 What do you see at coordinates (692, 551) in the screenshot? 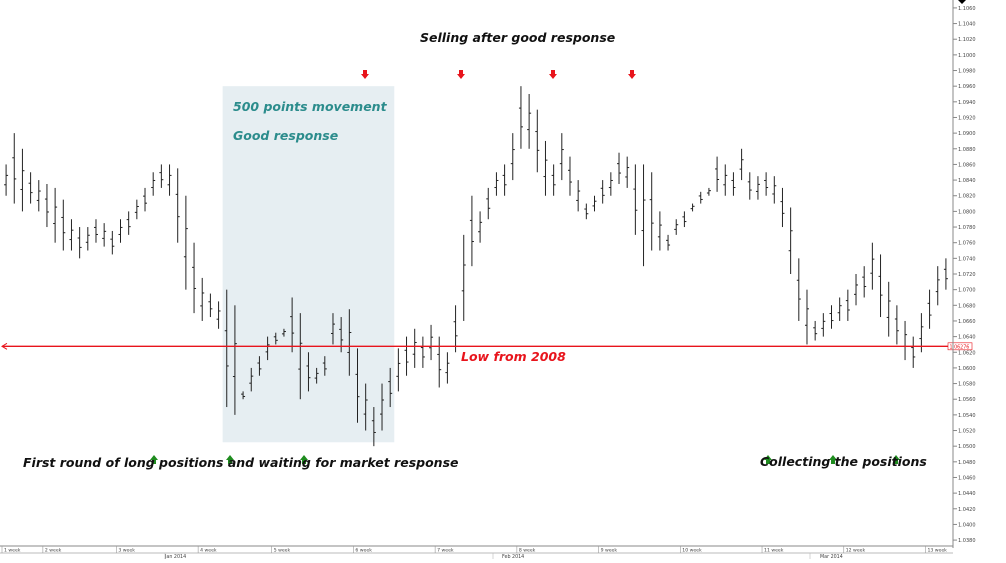
I see `x-tick-label: 10 week` at bounding box center [692, 551].